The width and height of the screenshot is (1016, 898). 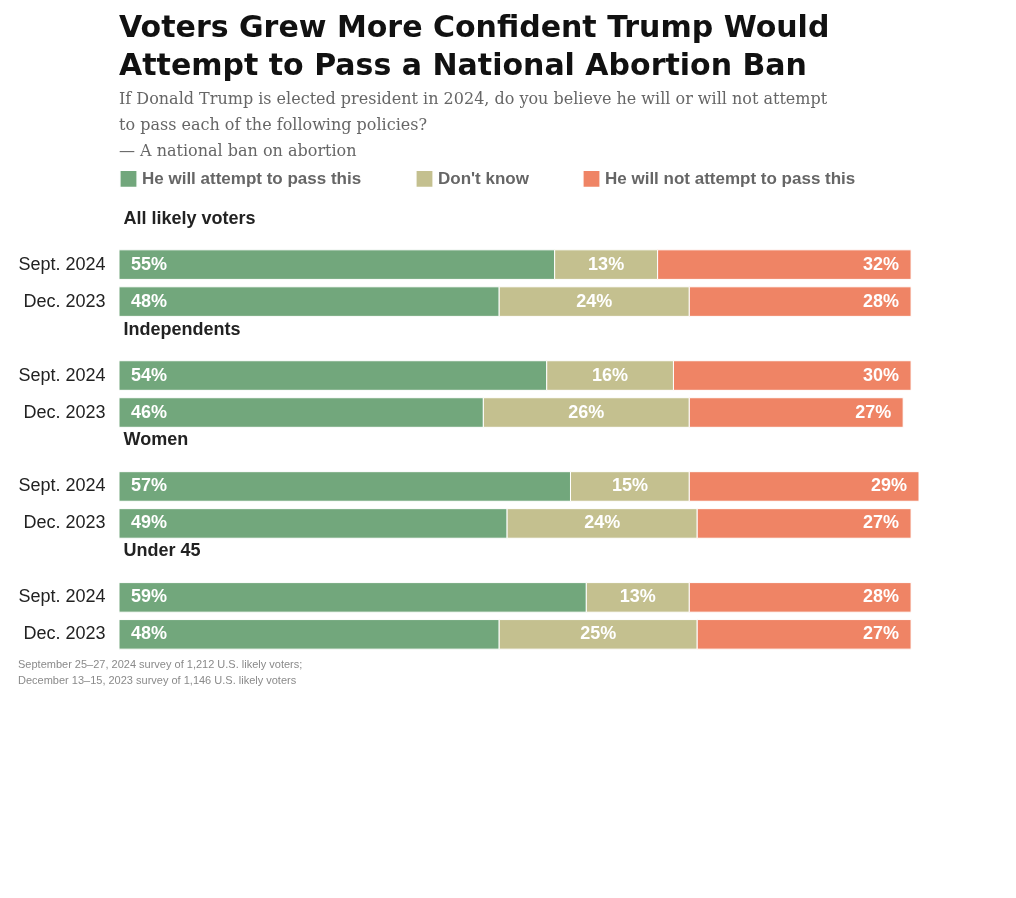 I want to click on chart-subtitle: If Donald Trump is elected president in 2024, do you believe he will or will not attempt to pass each of the following policies? — A national ban on abortion, so click(x=473, y=124).